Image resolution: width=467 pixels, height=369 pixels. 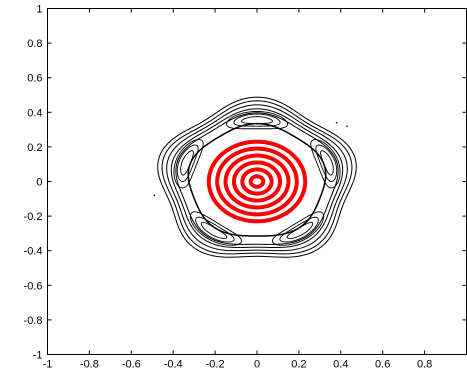 What do you see at coordinates (34, 44) in the screenshot?
I see `y-tick-label: 0.8` at bounding box center [34, 44].